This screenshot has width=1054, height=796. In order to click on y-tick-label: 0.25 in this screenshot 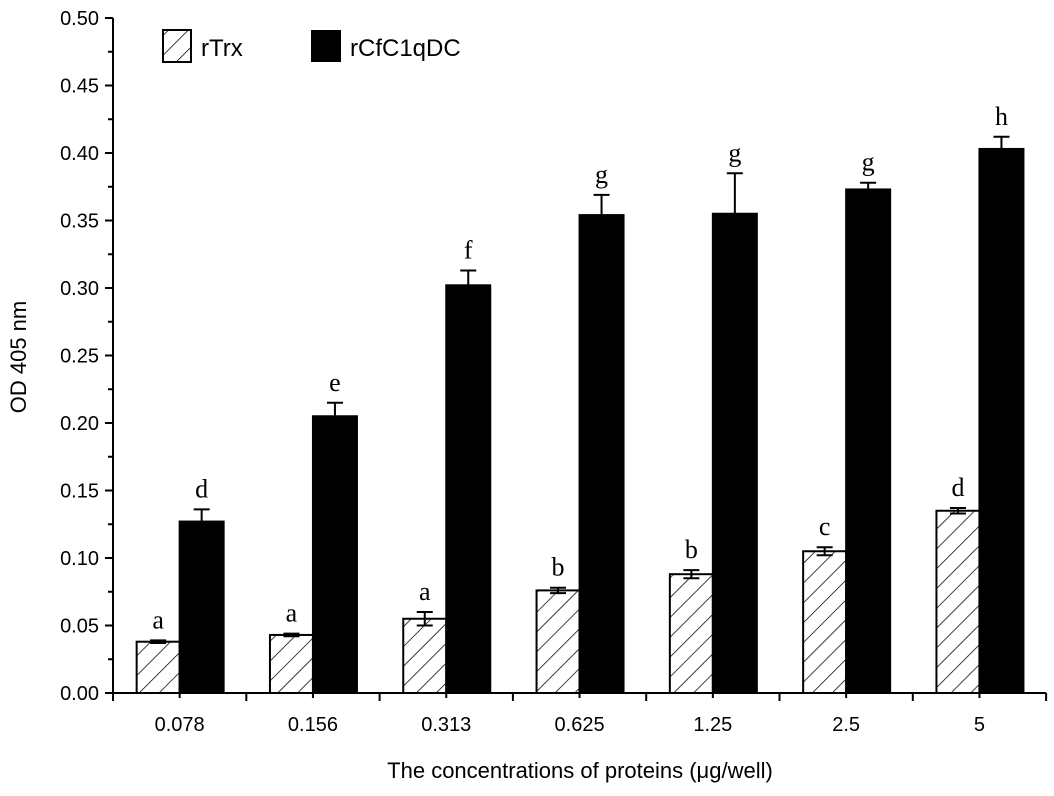, I will do `click(79, 357)`.